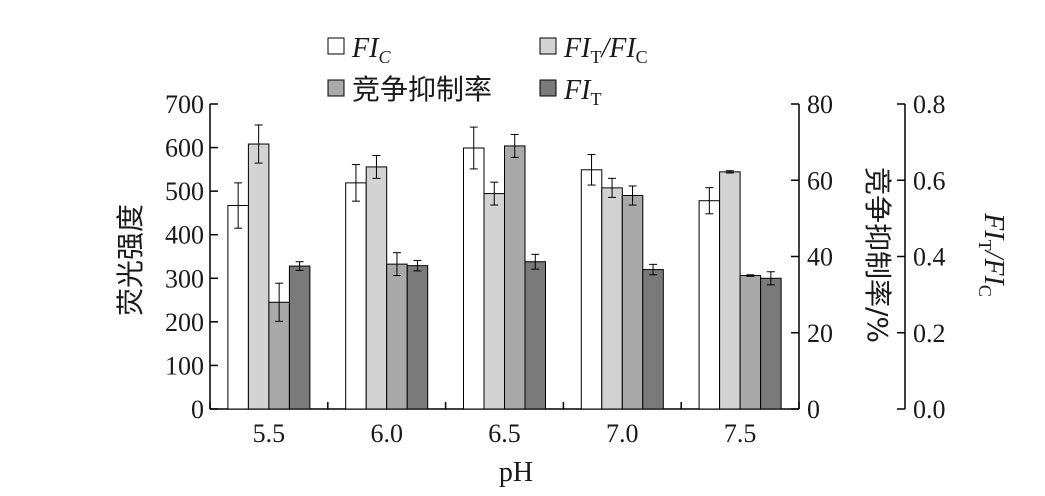  What do you see at coordinates (993, 226) in the screenshot?
I see `right-axis-2-title-main: FI` at bounding box center [993, 226].